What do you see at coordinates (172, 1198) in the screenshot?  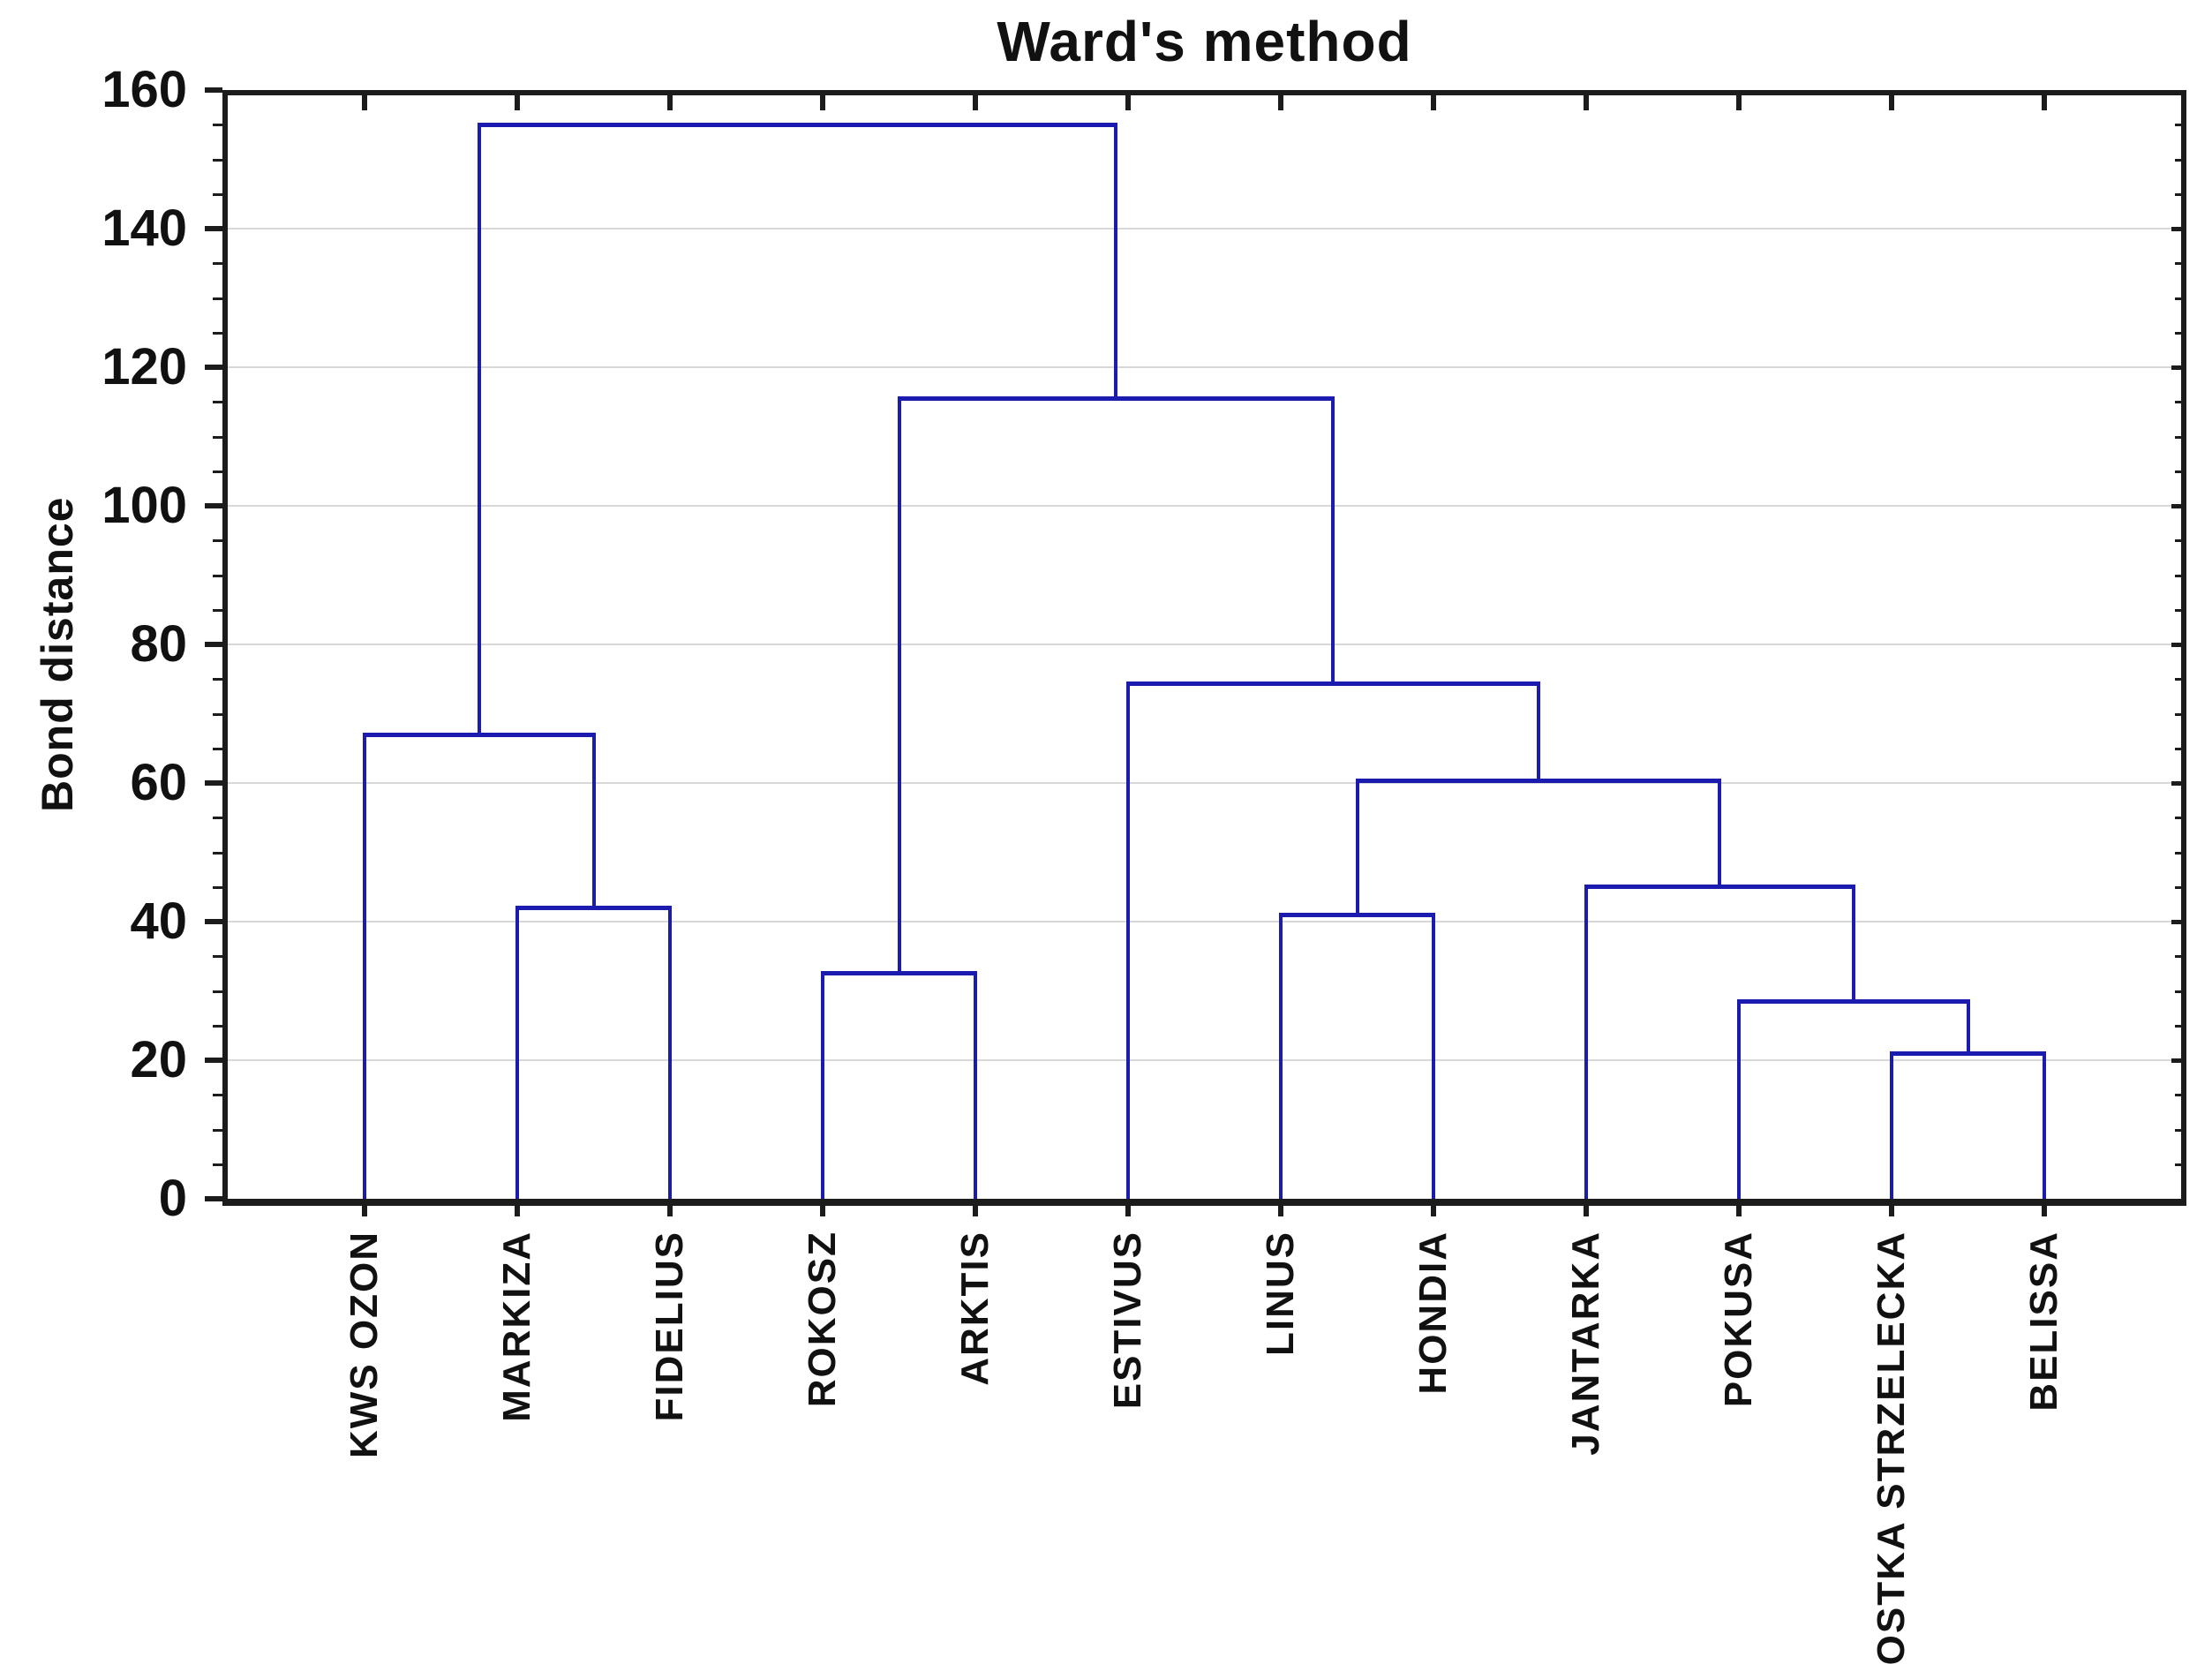 I see `y-tick-label: 0` at bounding box center [172, 1198].